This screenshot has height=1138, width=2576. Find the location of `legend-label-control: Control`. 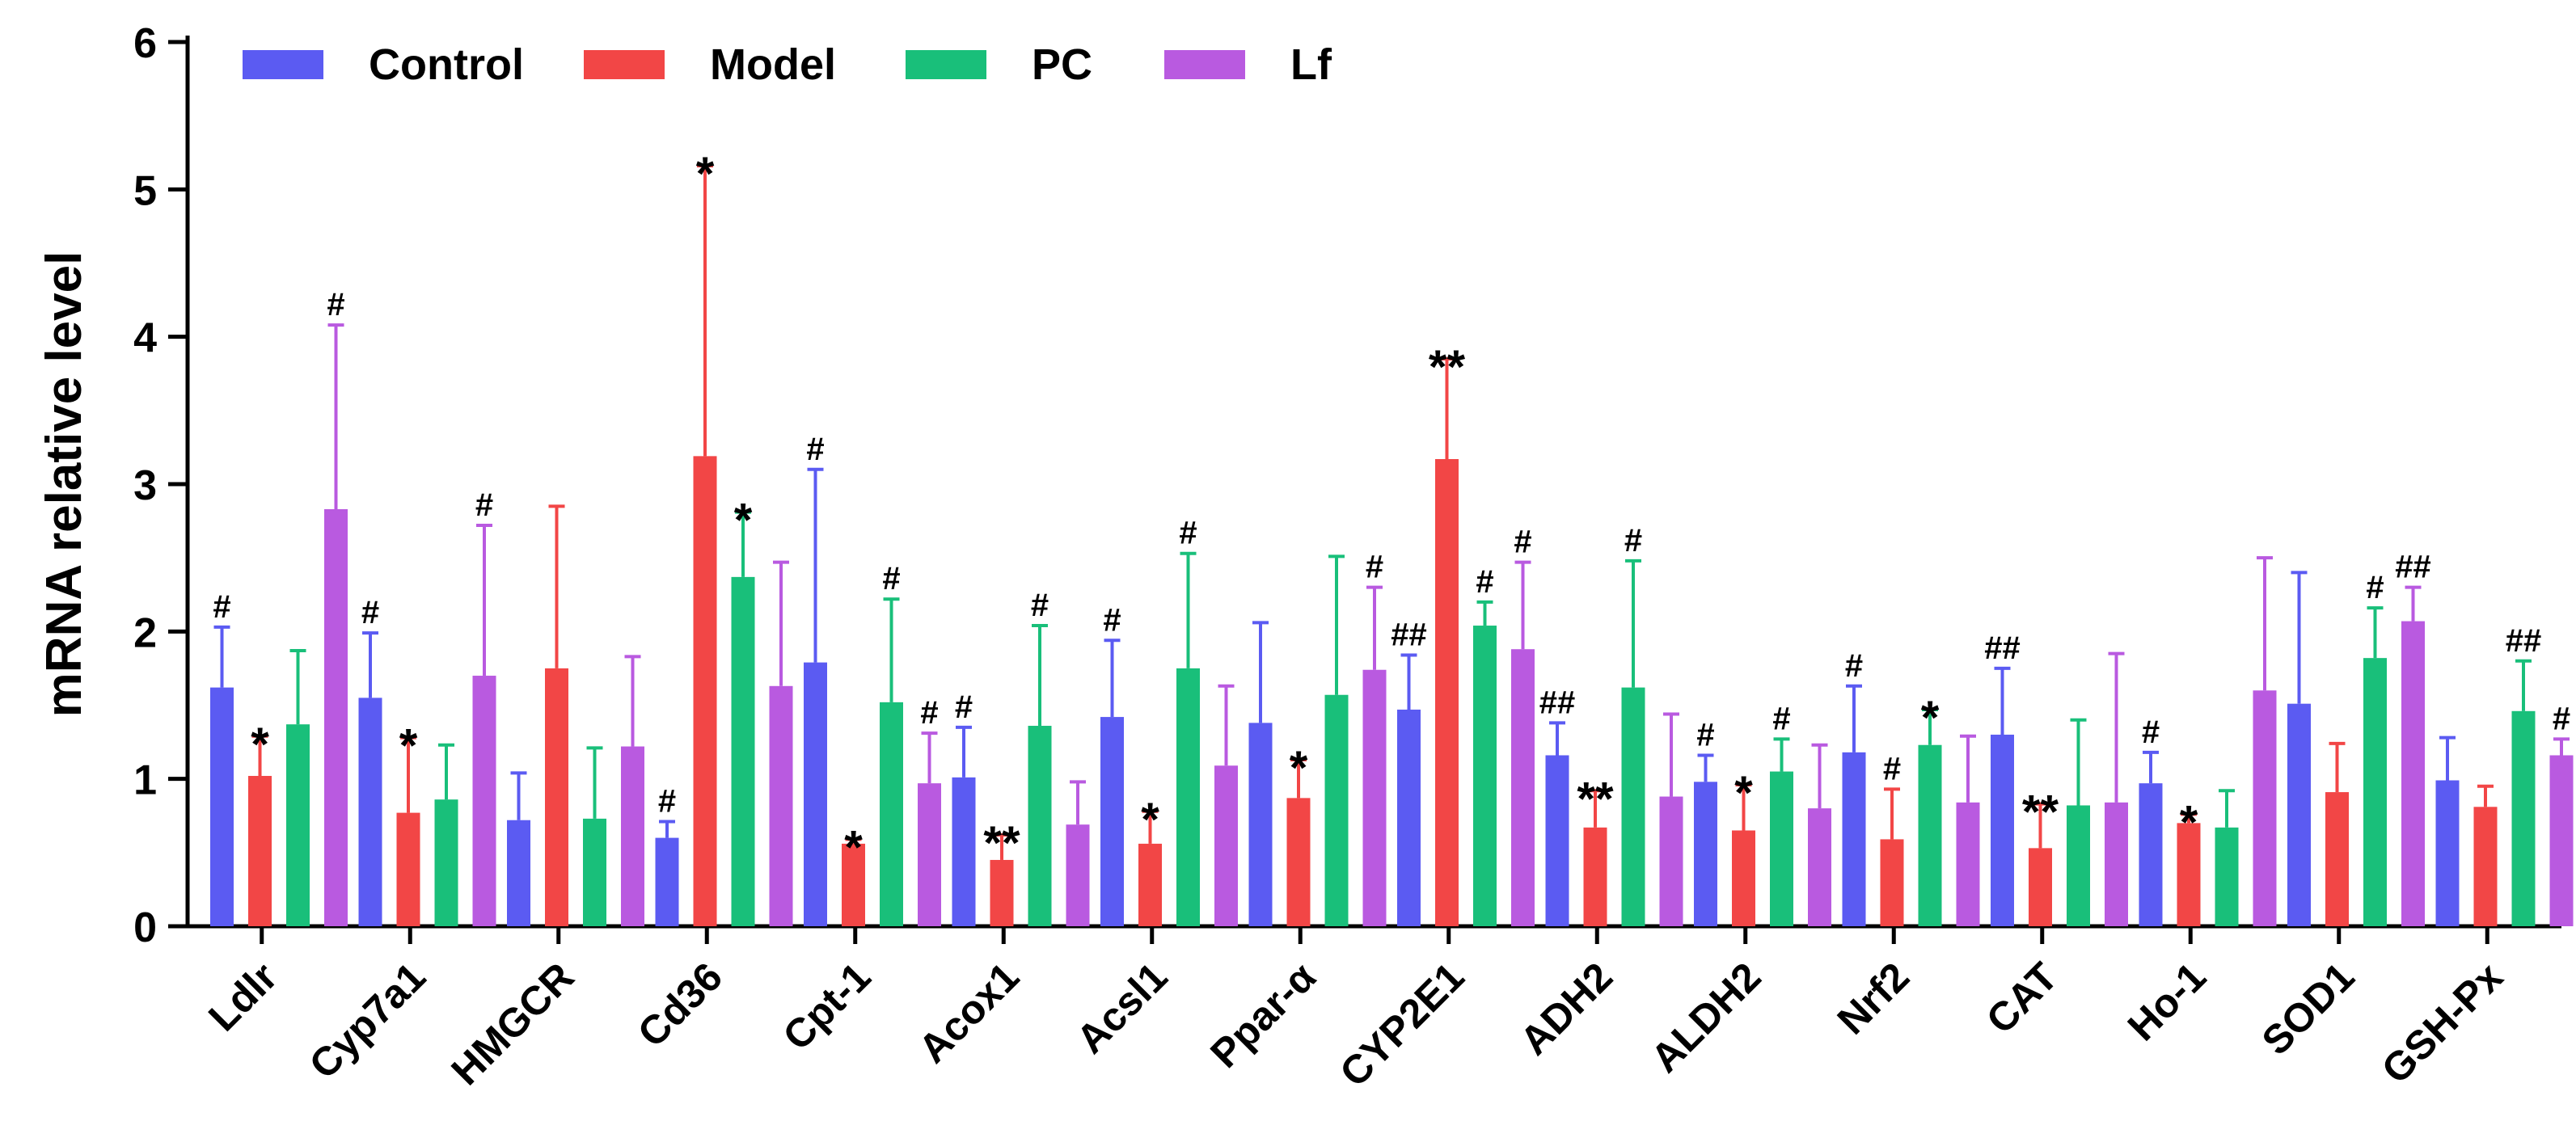

legend-label-control: Control is located at coordinates (446, 64).